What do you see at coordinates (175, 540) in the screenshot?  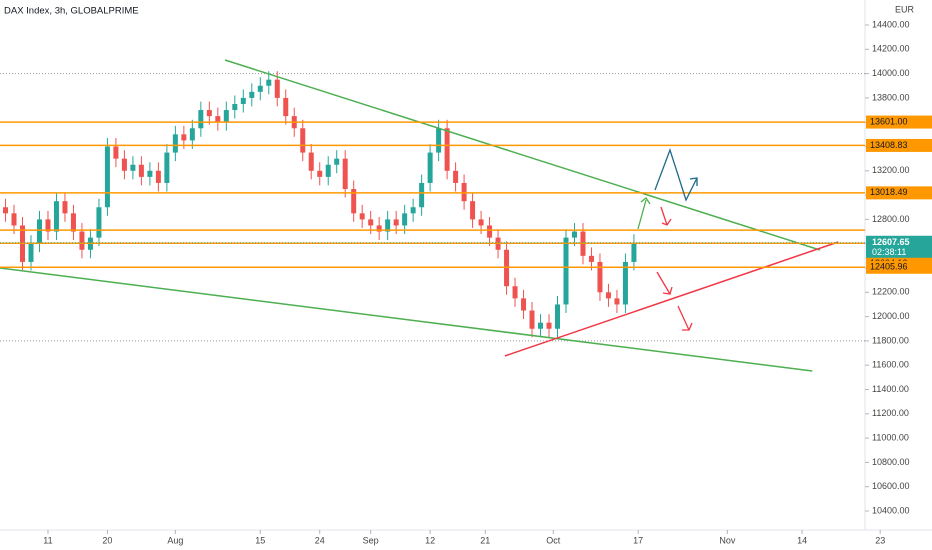 I see `x-tick-label: Aug` at bounding box center [175, 540].